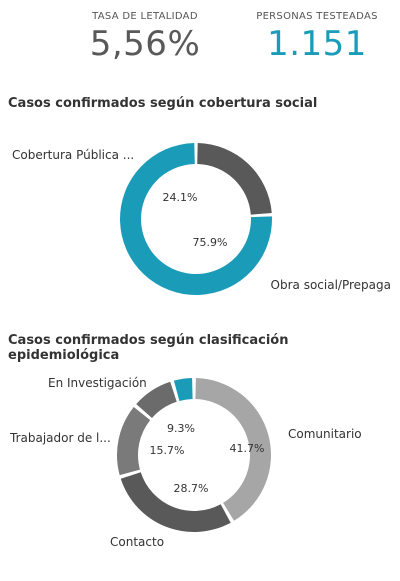  What do you see at coordinates (97, 383) in the screenshot?
I see `epidemiology-category-label-3: En Investigación` at bounding box center [97, 383].